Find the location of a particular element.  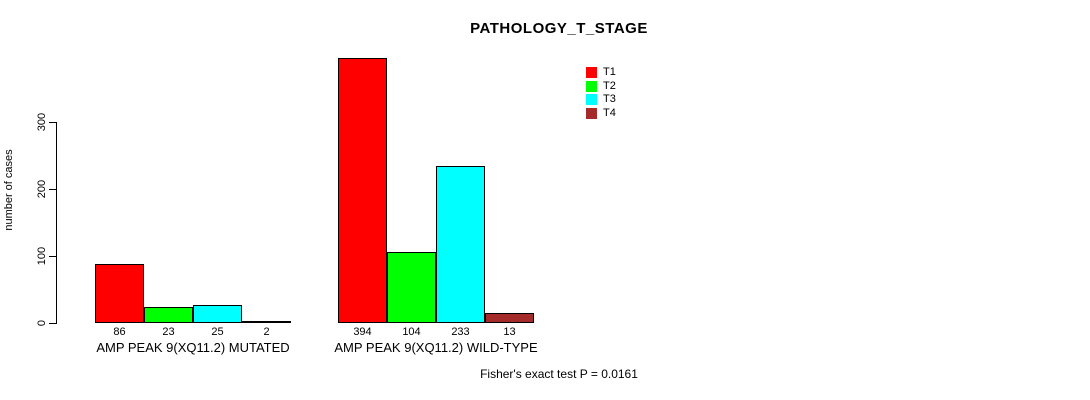

legend-label: T2 is located at coordinates (609, 86).